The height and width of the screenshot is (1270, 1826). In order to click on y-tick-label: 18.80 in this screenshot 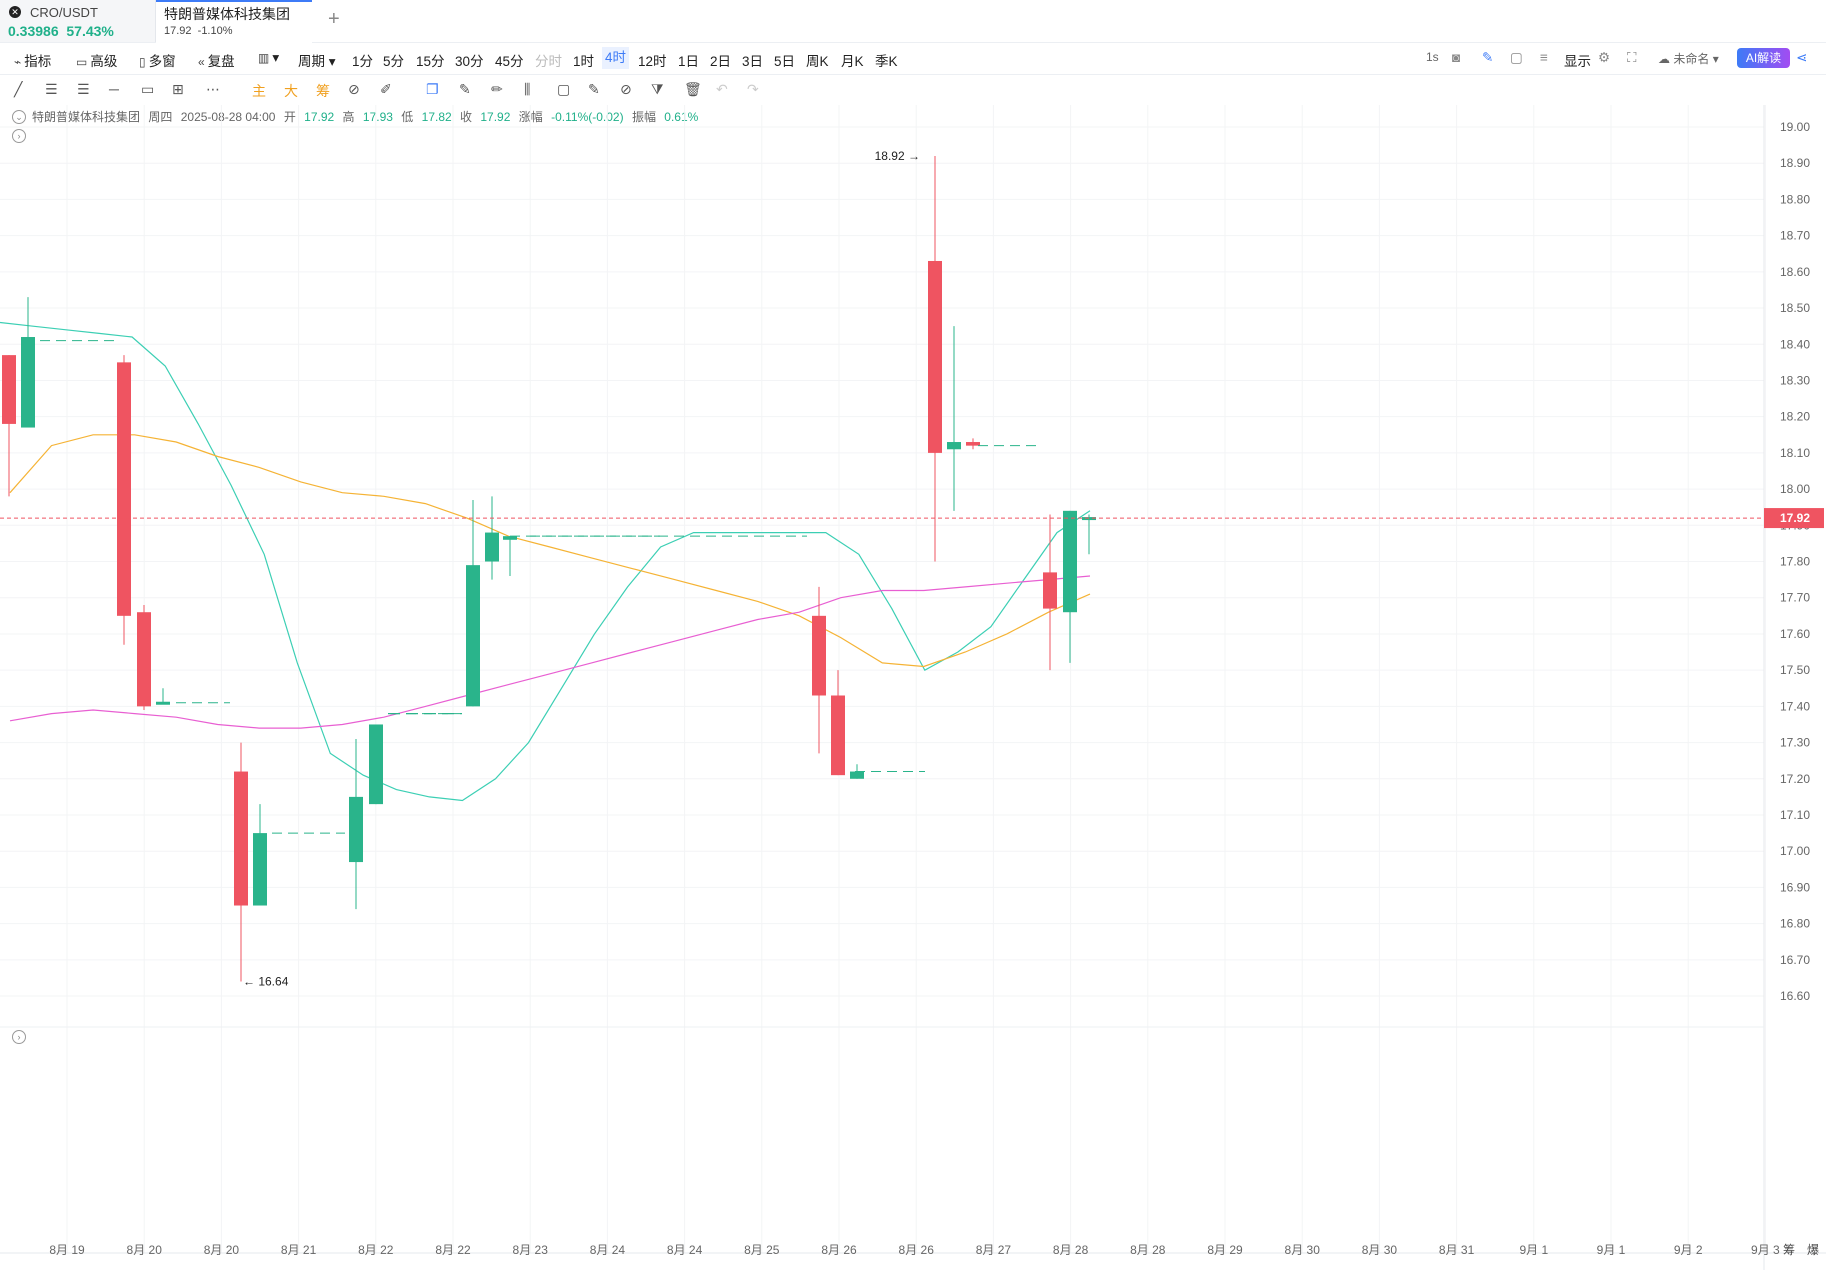, I will do `click(1795, 199)`.